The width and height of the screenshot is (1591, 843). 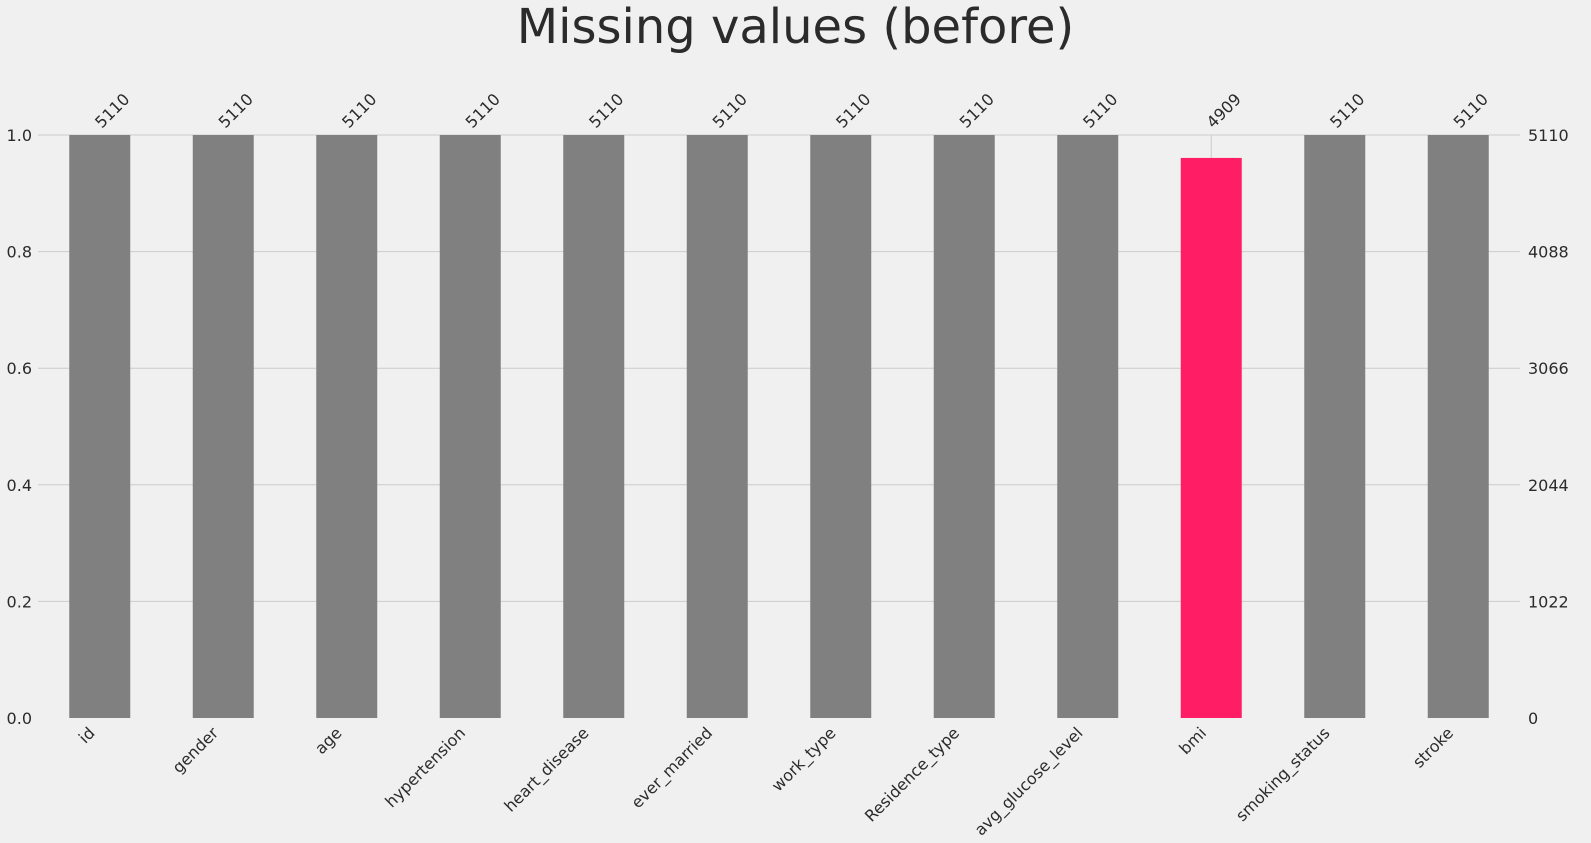 I want to click on right-tick-label: 4088, so click(x=1548, y=252).